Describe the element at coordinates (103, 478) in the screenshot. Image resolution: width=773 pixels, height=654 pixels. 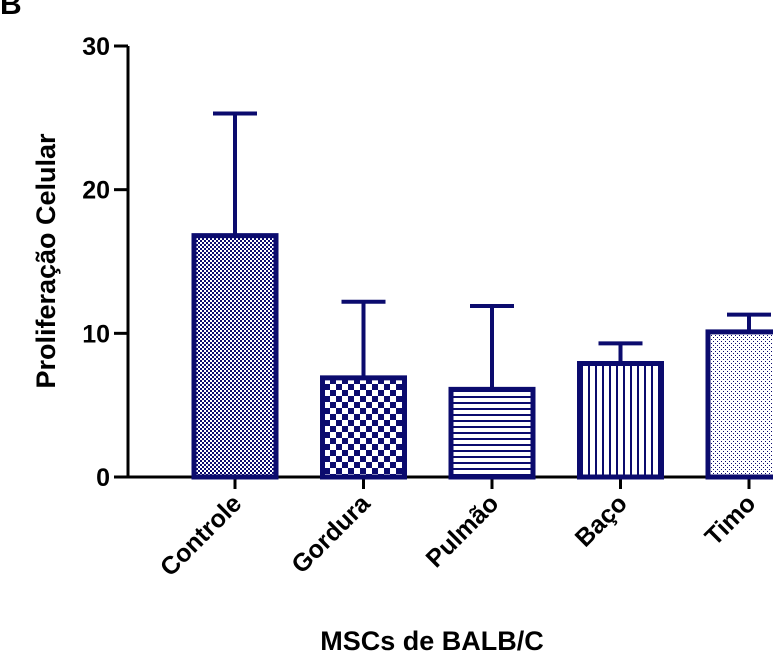
I see `y-tick-label: 0` at that location.